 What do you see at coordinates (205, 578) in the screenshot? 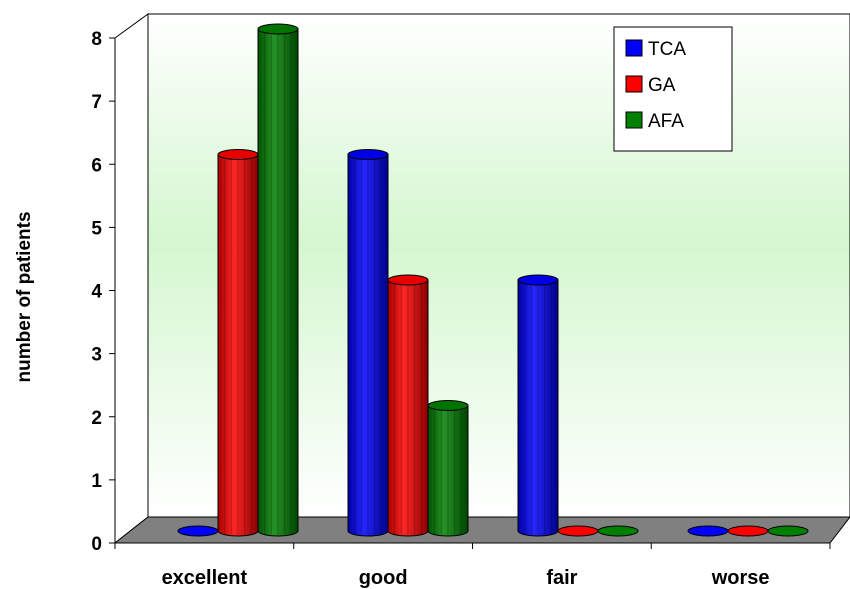
I see `x-tick-label: excellent` at bounding box center [205, 578].